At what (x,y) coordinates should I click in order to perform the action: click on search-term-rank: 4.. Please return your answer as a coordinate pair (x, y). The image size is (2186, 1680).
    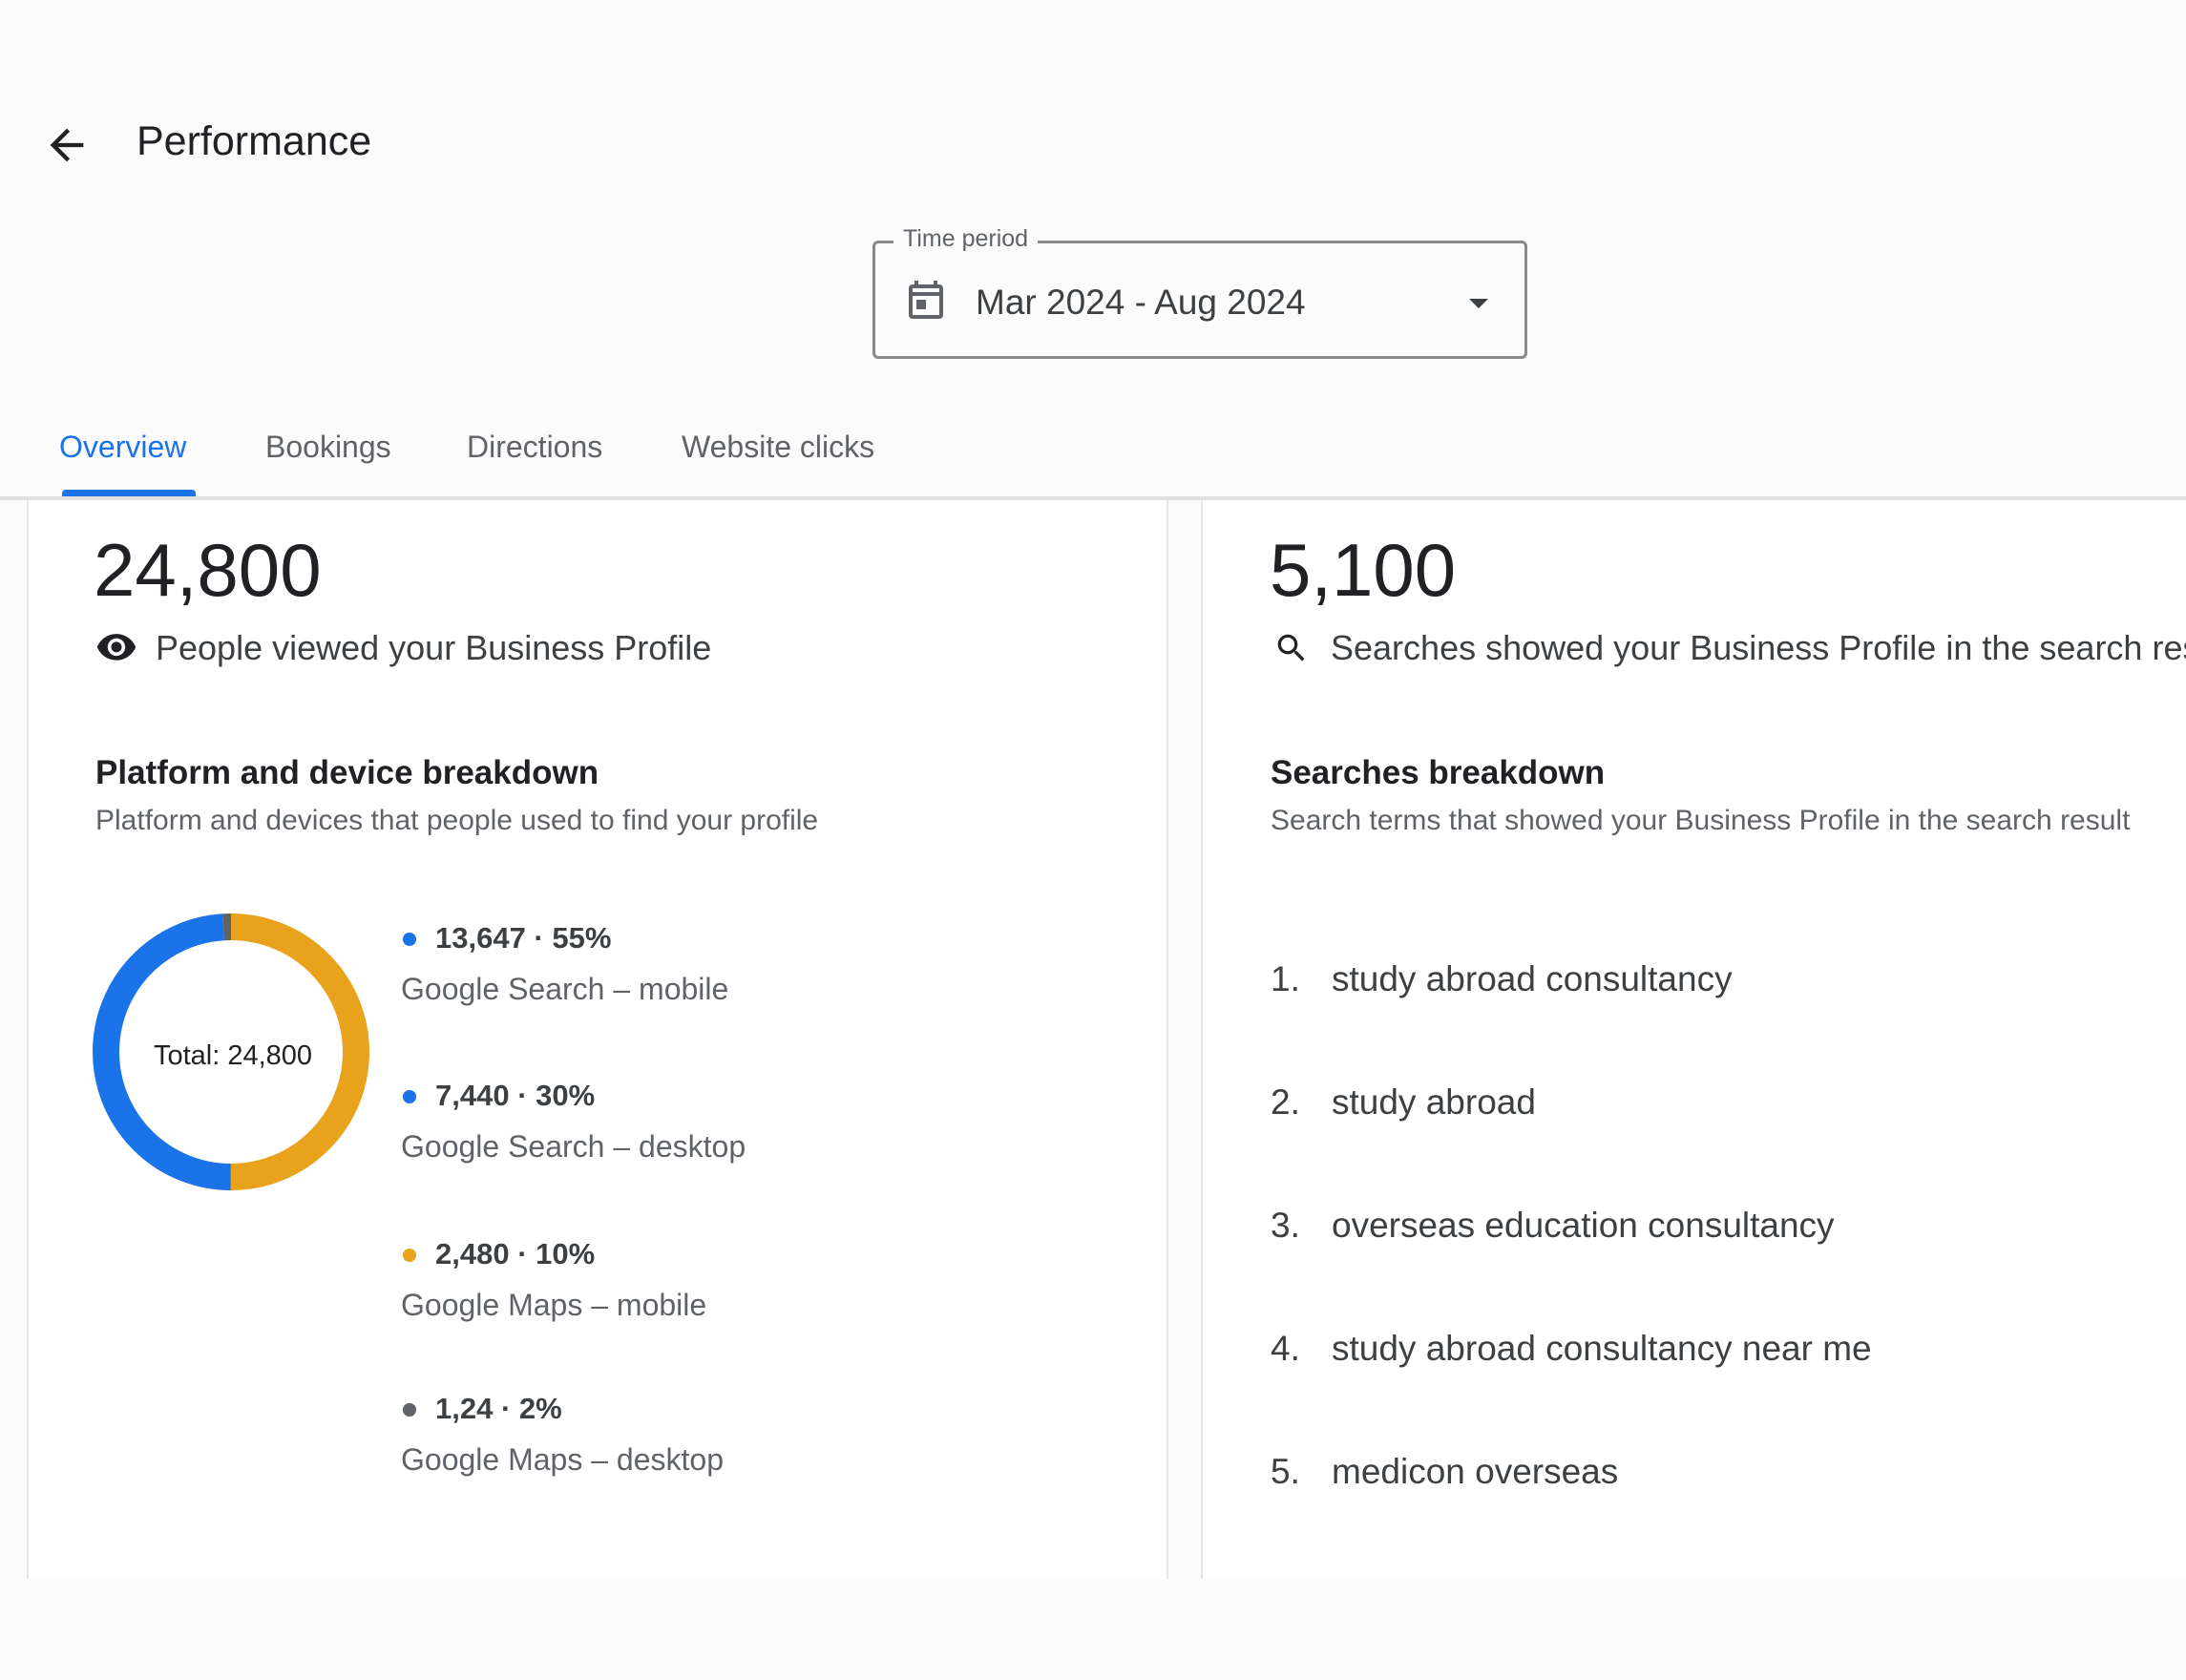
    Looking at the image, I should click on (1285, 1349).